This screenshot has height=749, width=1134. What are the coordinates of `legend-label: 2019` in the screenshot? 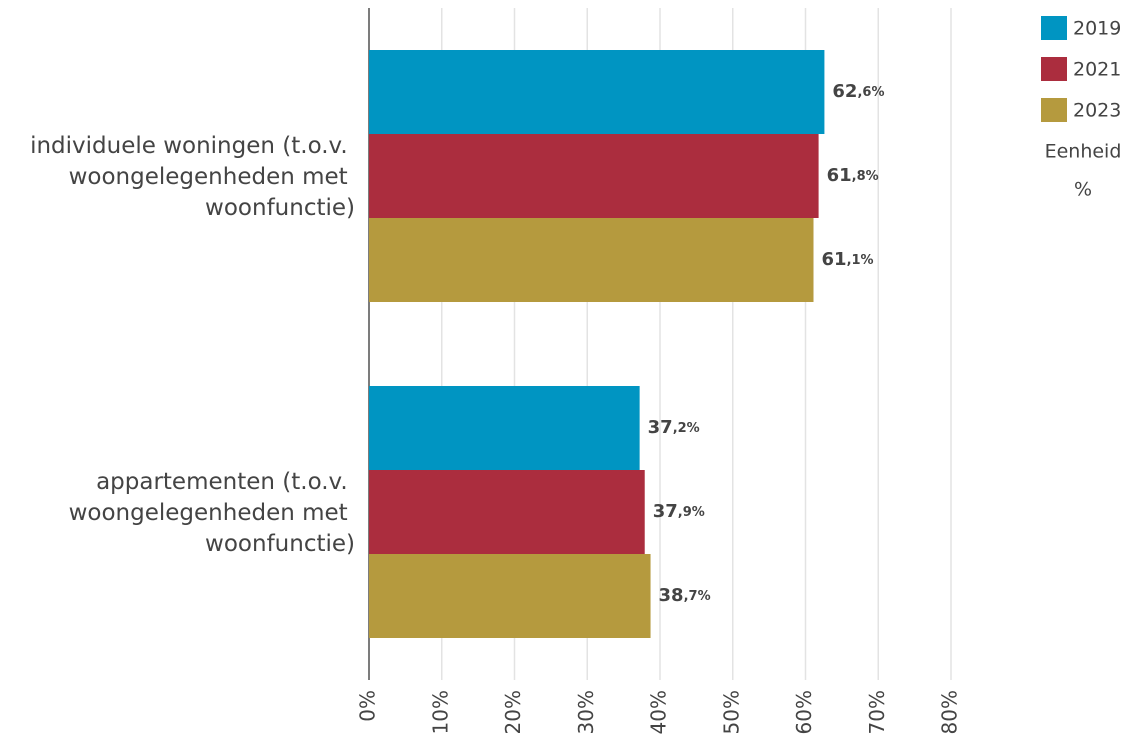 It's located at (1097, 29).